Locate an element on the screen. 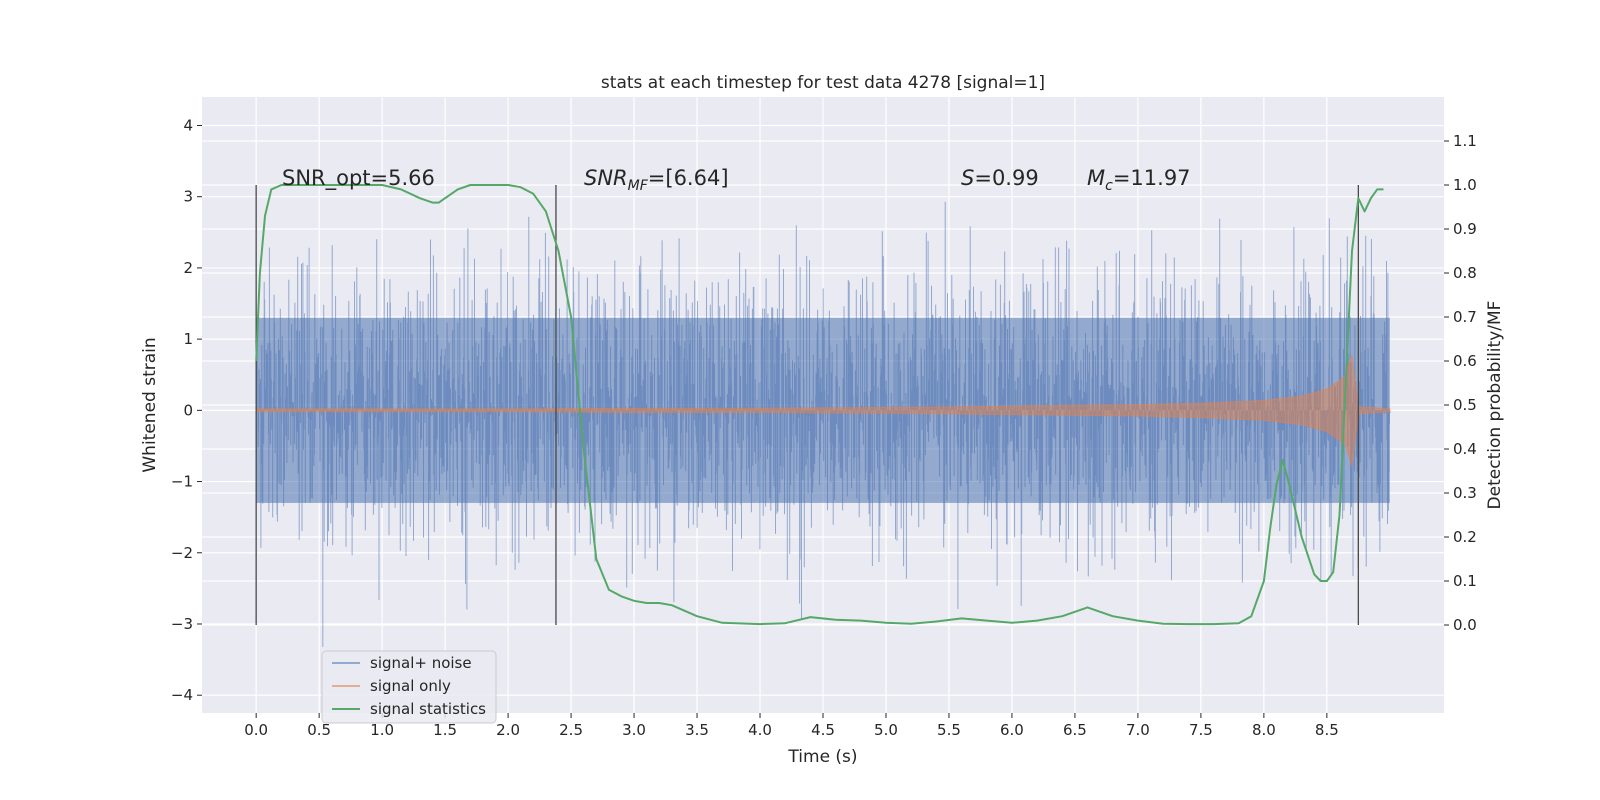 The height and width of the screenshot is (800, 1600). y-right-tick-label: 0.8 is located at coordinates (1465, 273).